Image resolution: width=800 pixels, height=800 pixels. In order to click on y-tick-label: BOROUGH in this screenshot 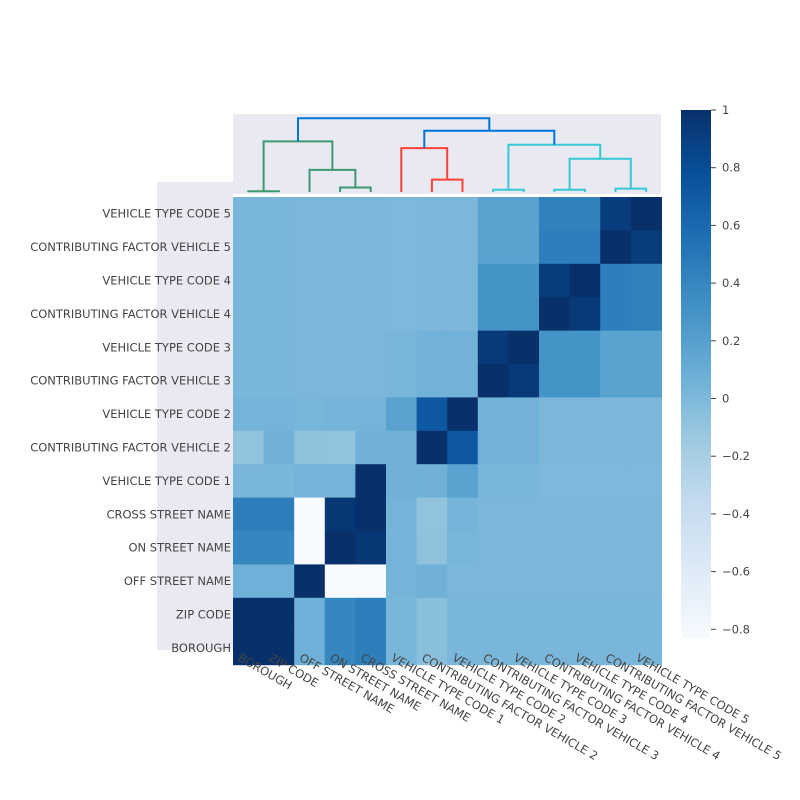, I will do `click(201, 648)`.